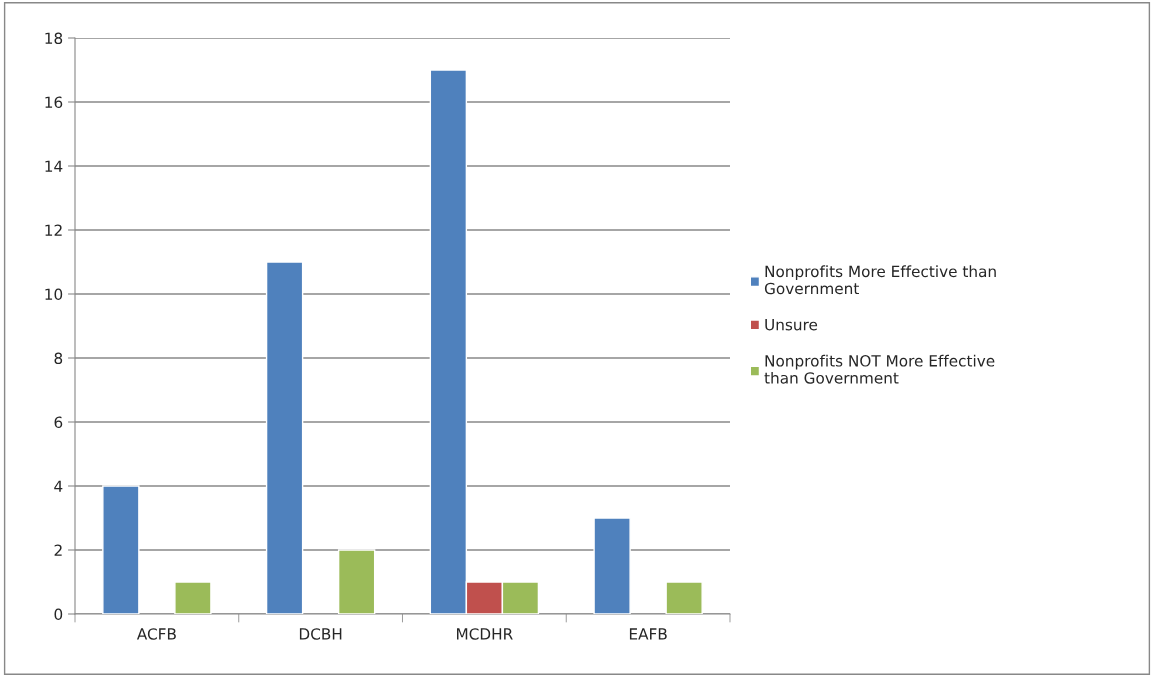 Image resolution: width=1154 pixels, height=677 pixels. I want to click on x-tick-label: DCBH, so click(320, 634).